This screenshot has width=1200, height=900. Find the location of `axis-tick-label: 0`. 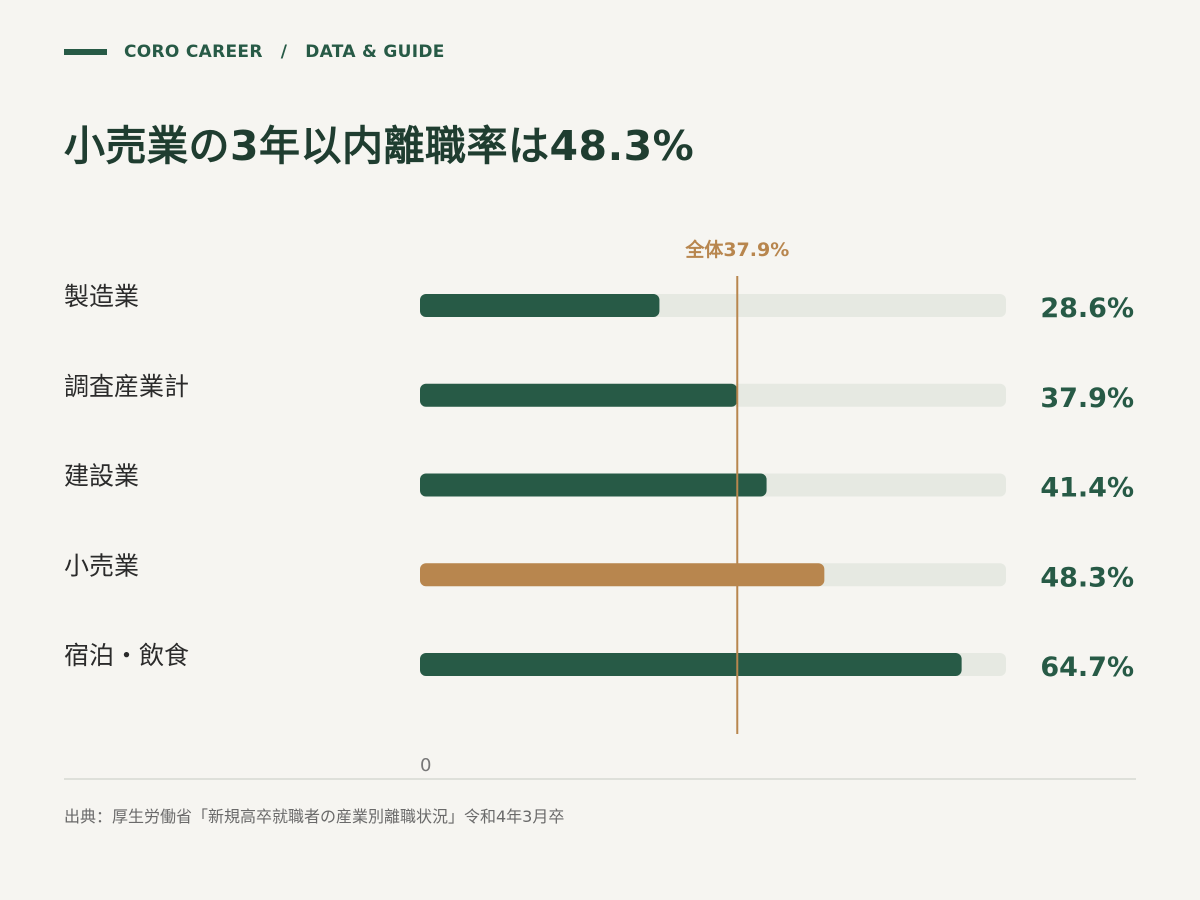

axis-tick-label: 0 is located at coordinates (425, 765).